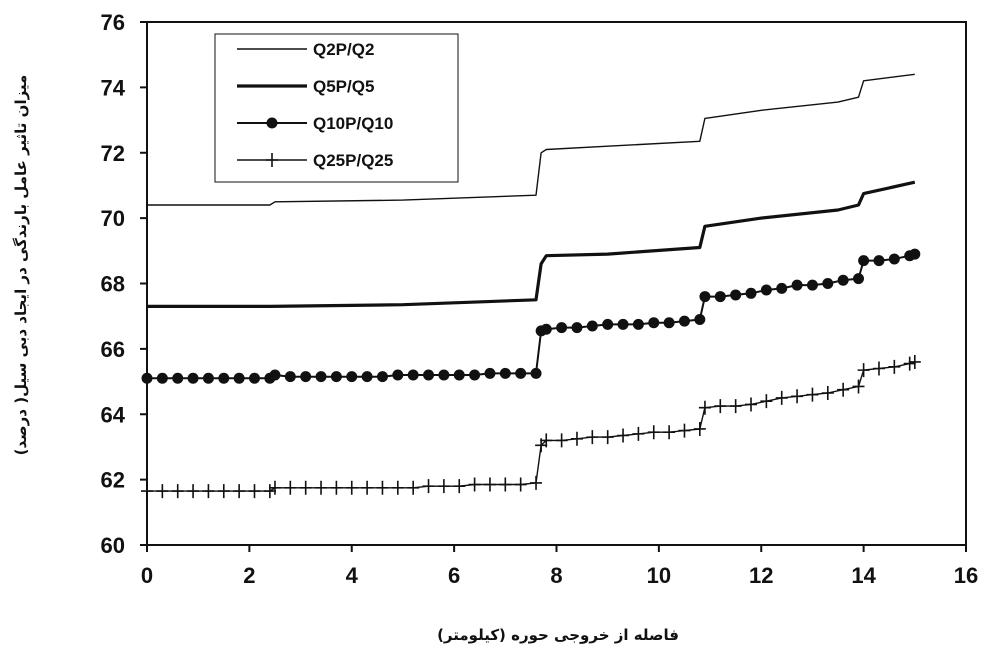 The height and width of the screenshot is (648, 986). I want to click on legend-entry: Q25P/Q25, so click(315, 160).